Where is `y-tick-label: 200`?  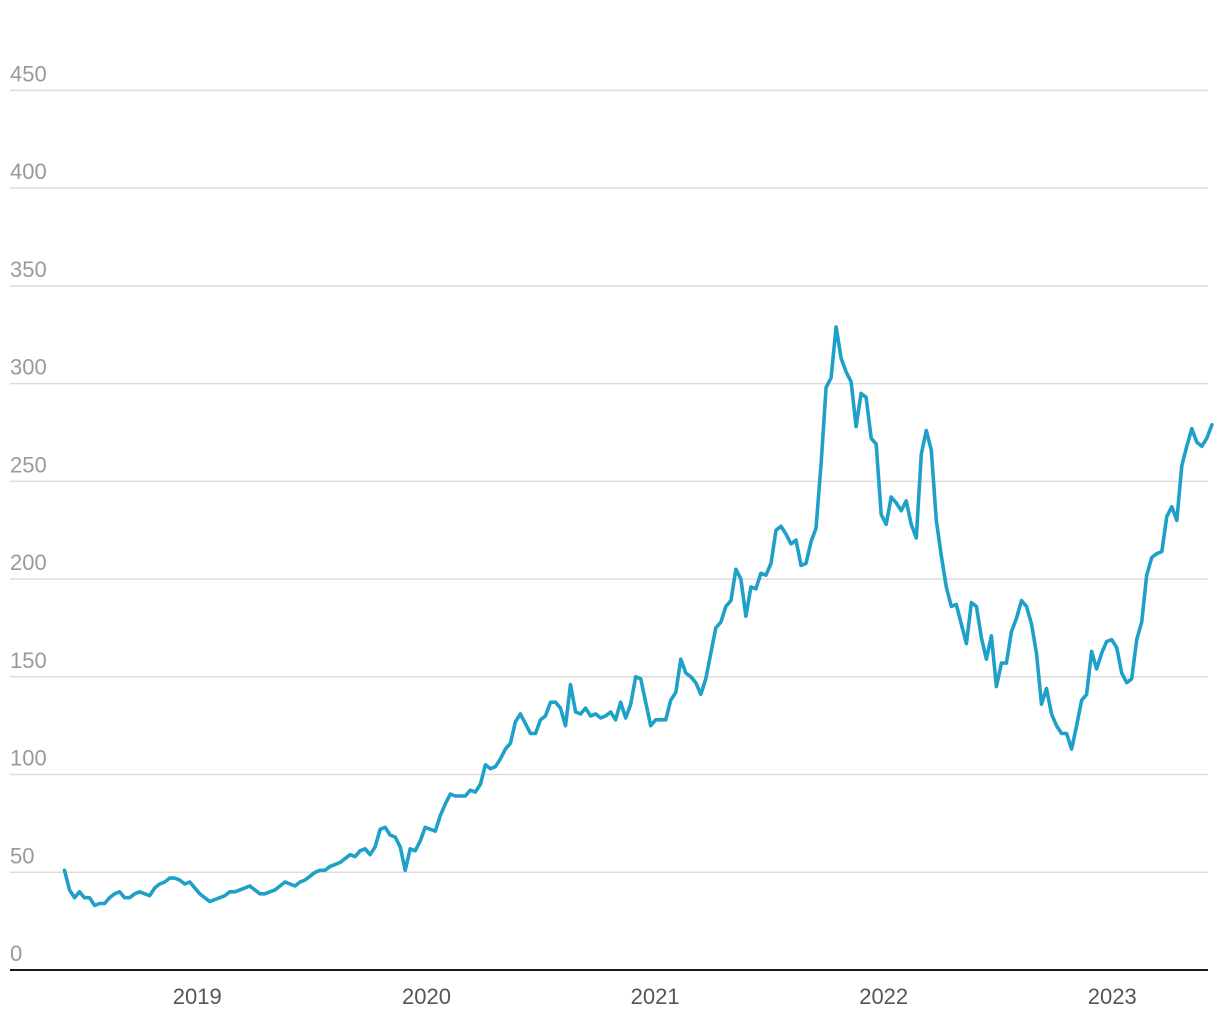
y-tick-label: 200 is located at coordinates (28, 562).